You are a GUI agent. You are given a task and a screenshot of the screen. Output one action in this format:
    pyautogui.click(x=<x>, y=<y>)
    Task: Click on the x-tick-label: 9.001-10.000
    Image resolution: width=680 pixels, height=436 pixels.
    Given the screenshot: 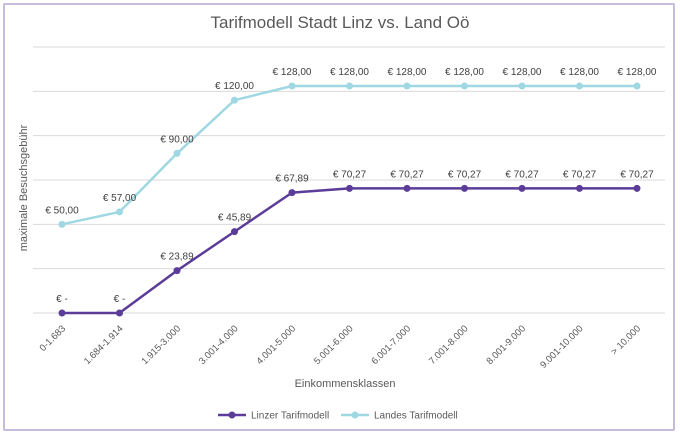 What is the action you would take?
    pyautogui.click(x=561, y=346)
    